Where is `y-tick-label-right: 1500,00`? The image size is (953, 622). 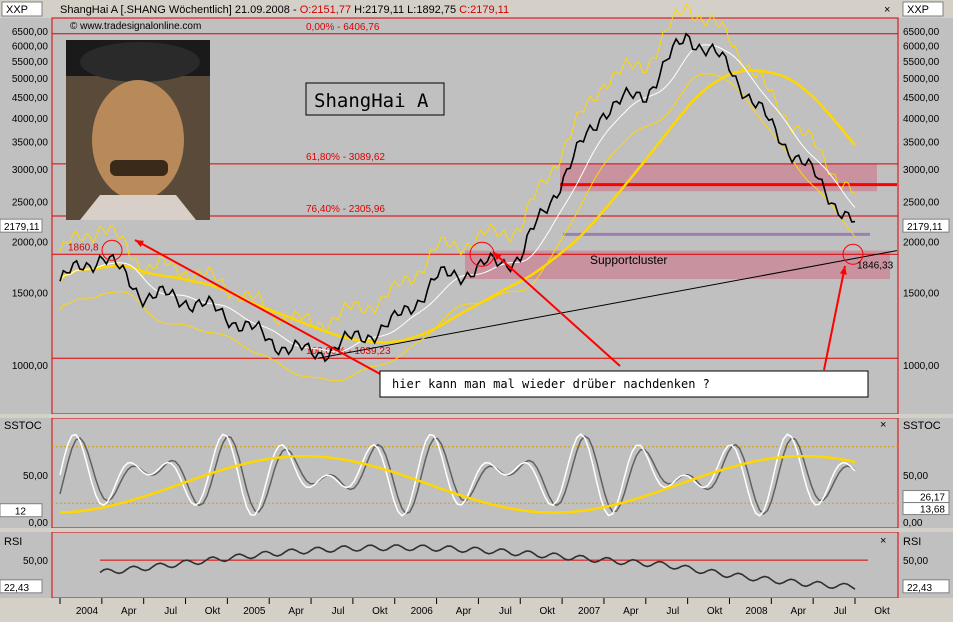 y-tick-label-right: 1500,00 is located at coordinates (921, 294).